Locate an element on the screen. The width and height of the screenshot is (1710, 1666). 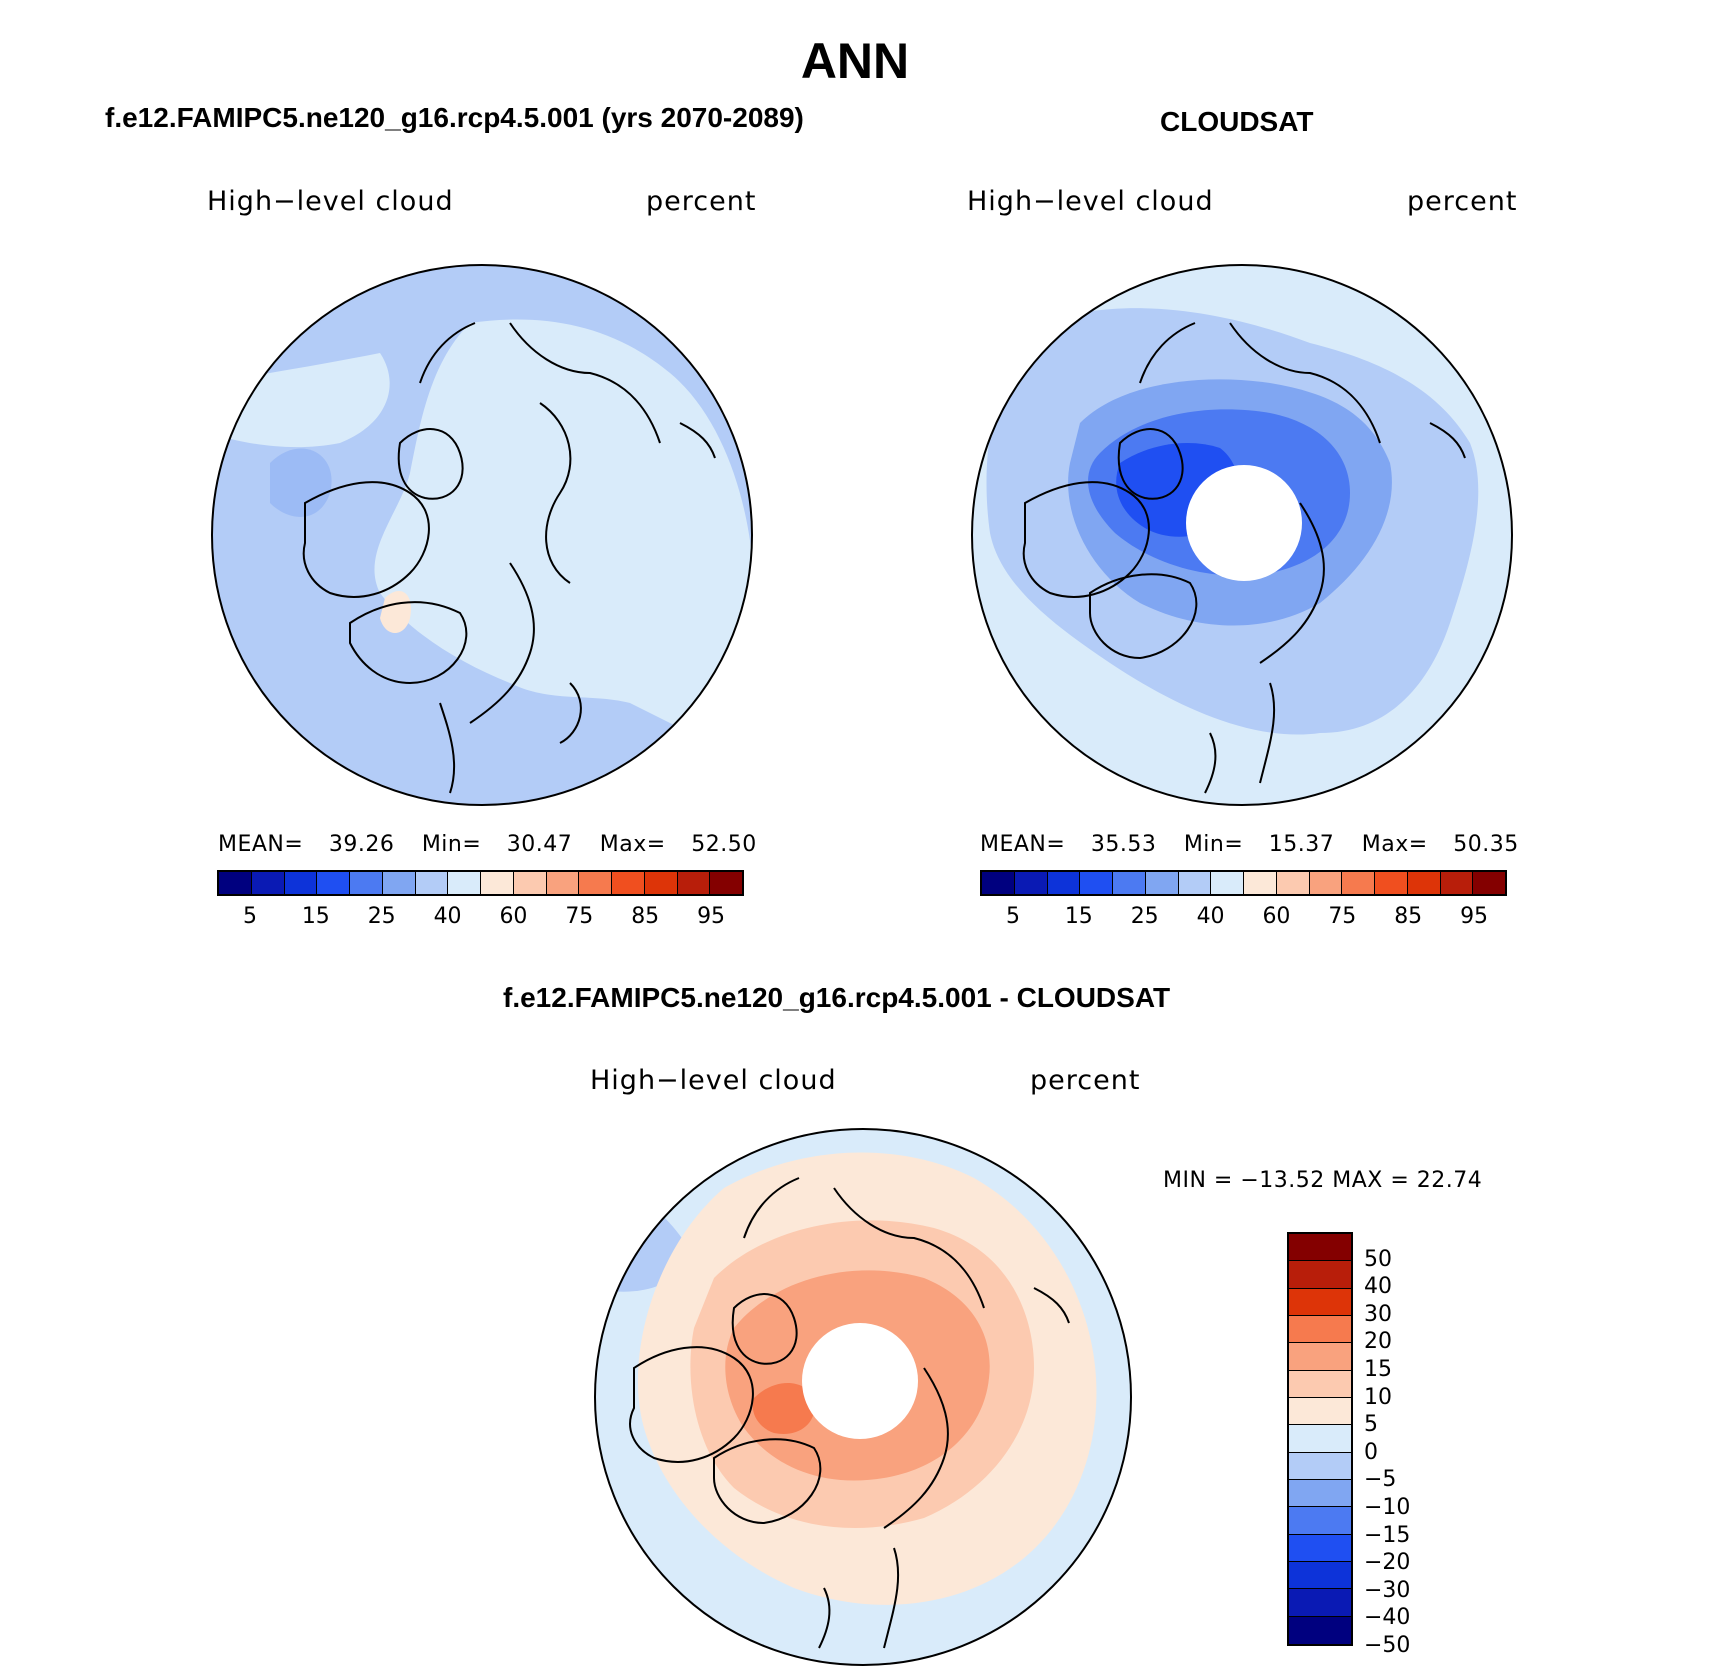
polar-map-model is located at coordinates (482, 535).